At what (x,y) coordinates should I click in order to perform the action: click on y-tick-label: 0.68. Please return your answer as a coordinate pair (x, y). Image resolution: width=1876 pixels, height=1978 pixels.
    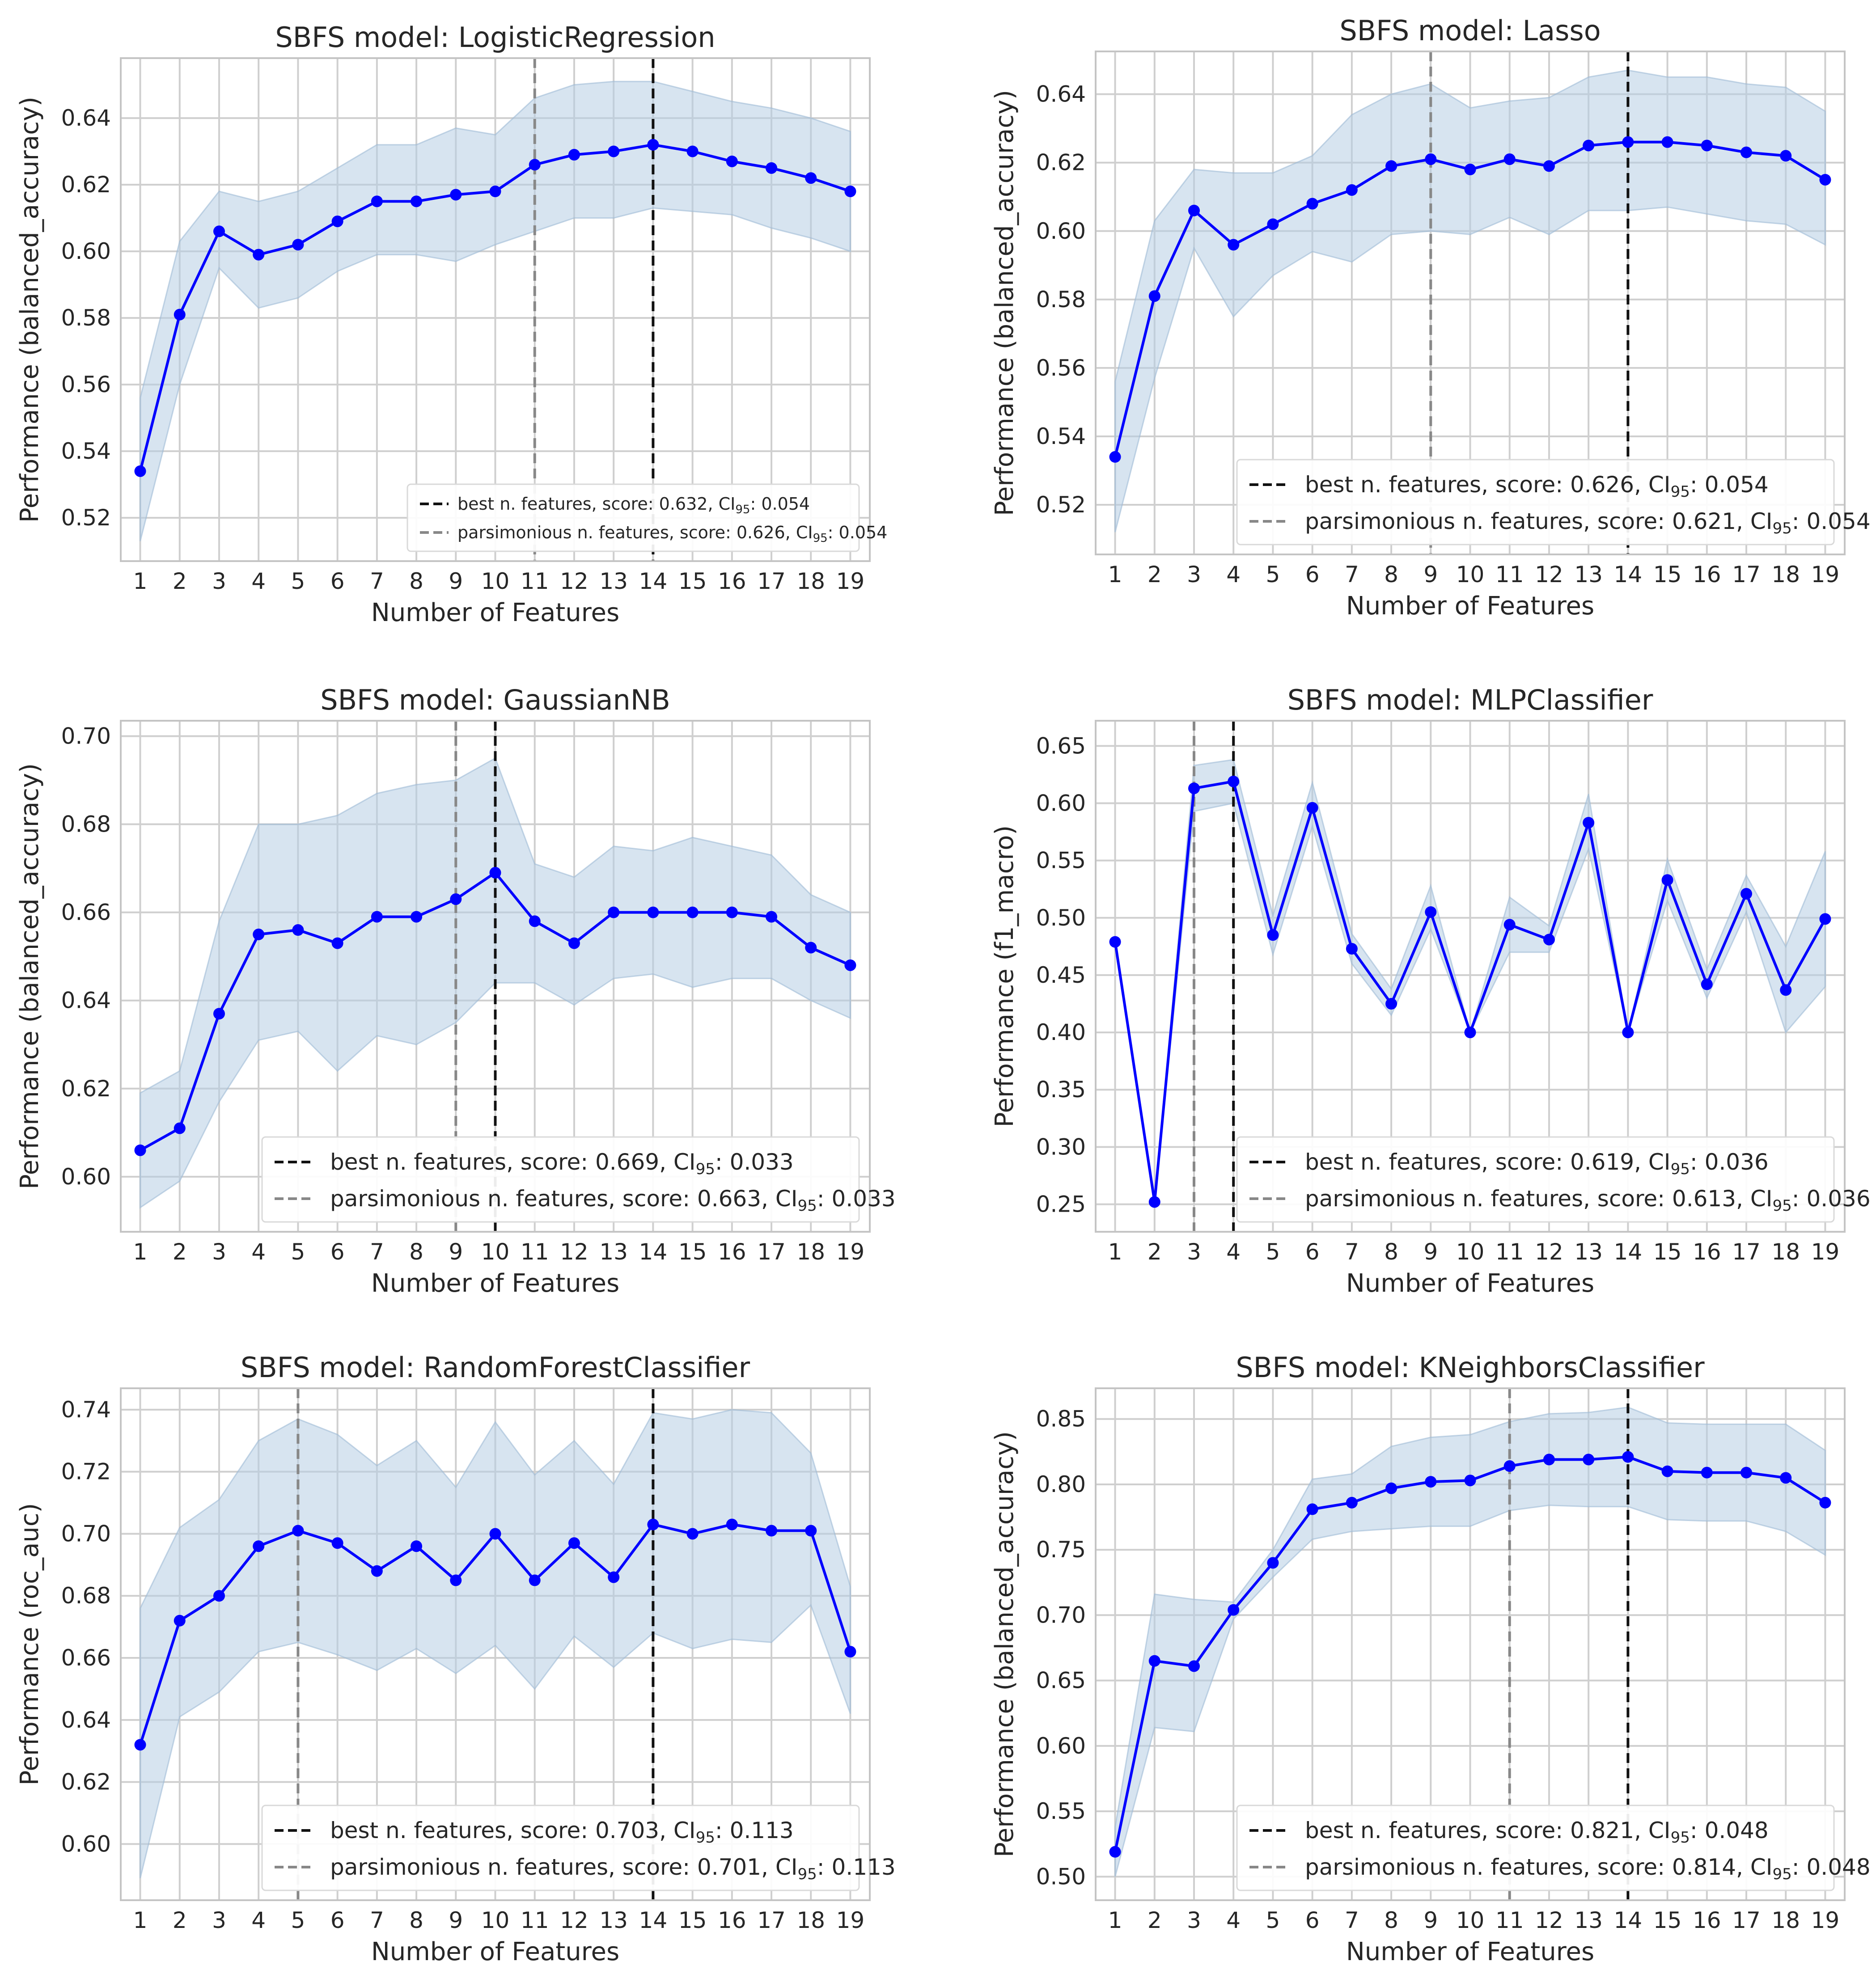
    Looking at the image, I should click on (86, 1596).